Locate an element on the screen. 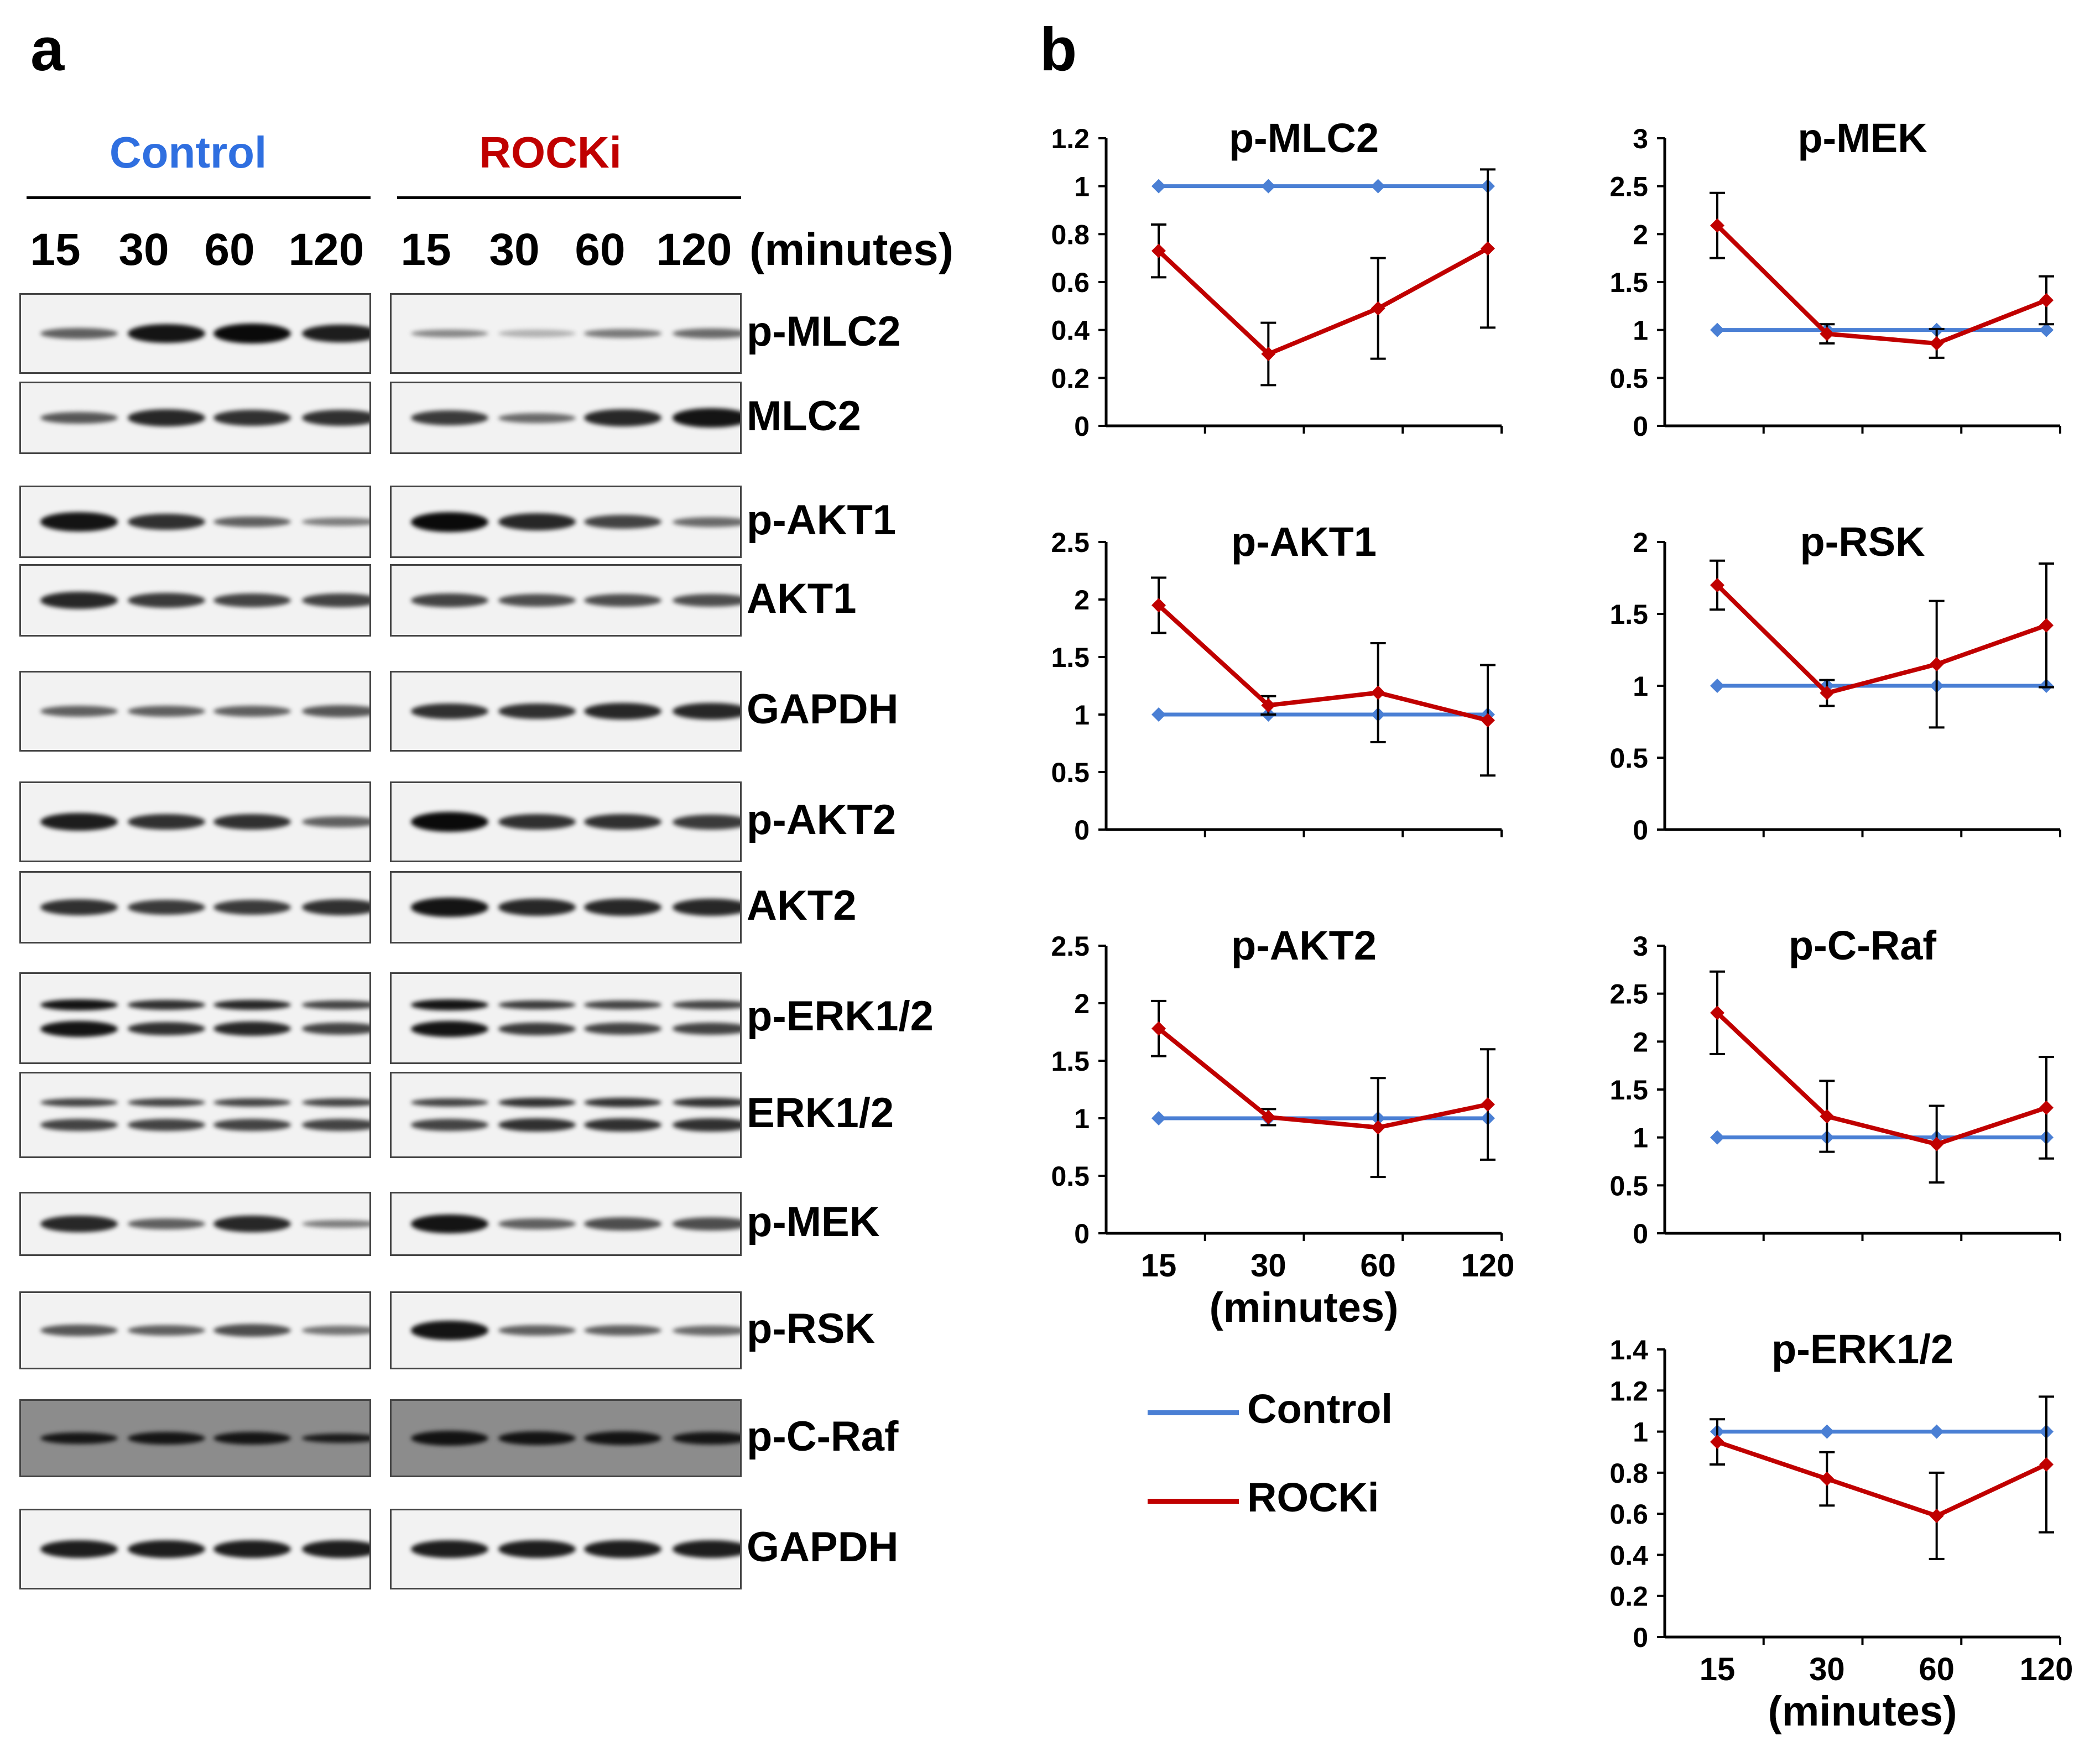 The image size is (2100, 1741). y-tick-label: 0.4 is located at coordinates (1070, 331).